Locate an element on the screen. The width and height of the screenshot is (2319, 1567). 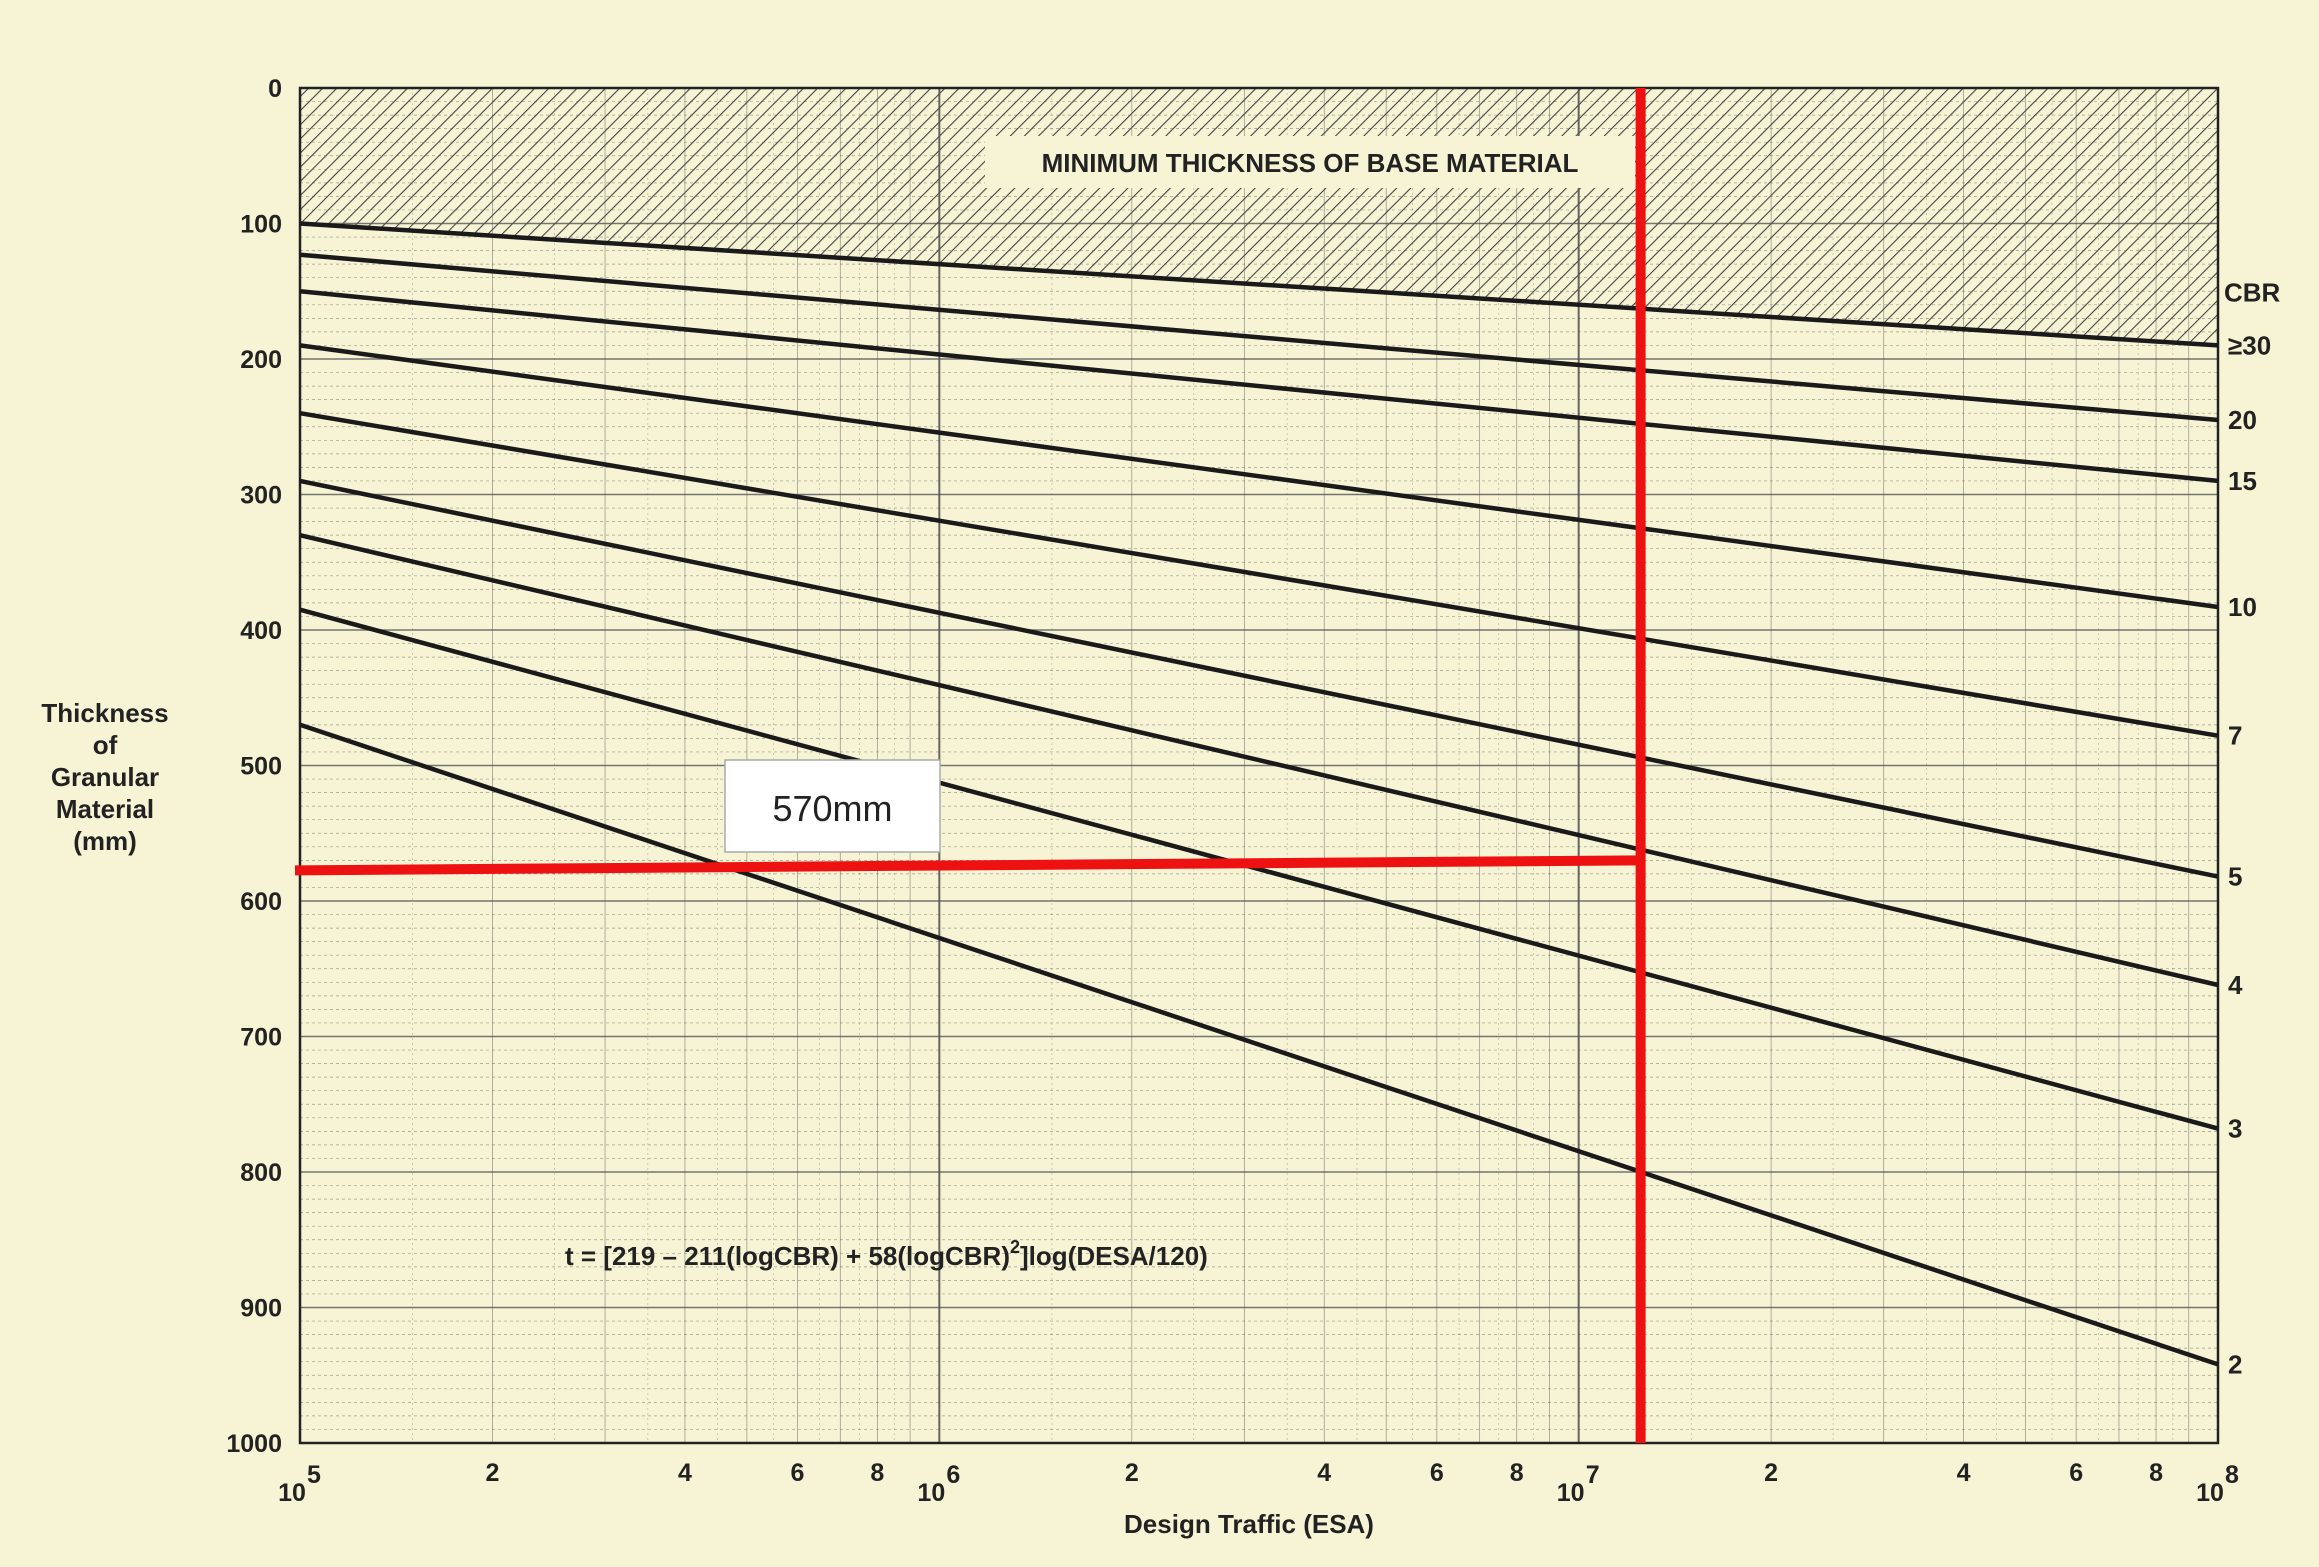
x-major-tick-label: 10⁷ is located at coordinates (1578, 1484).